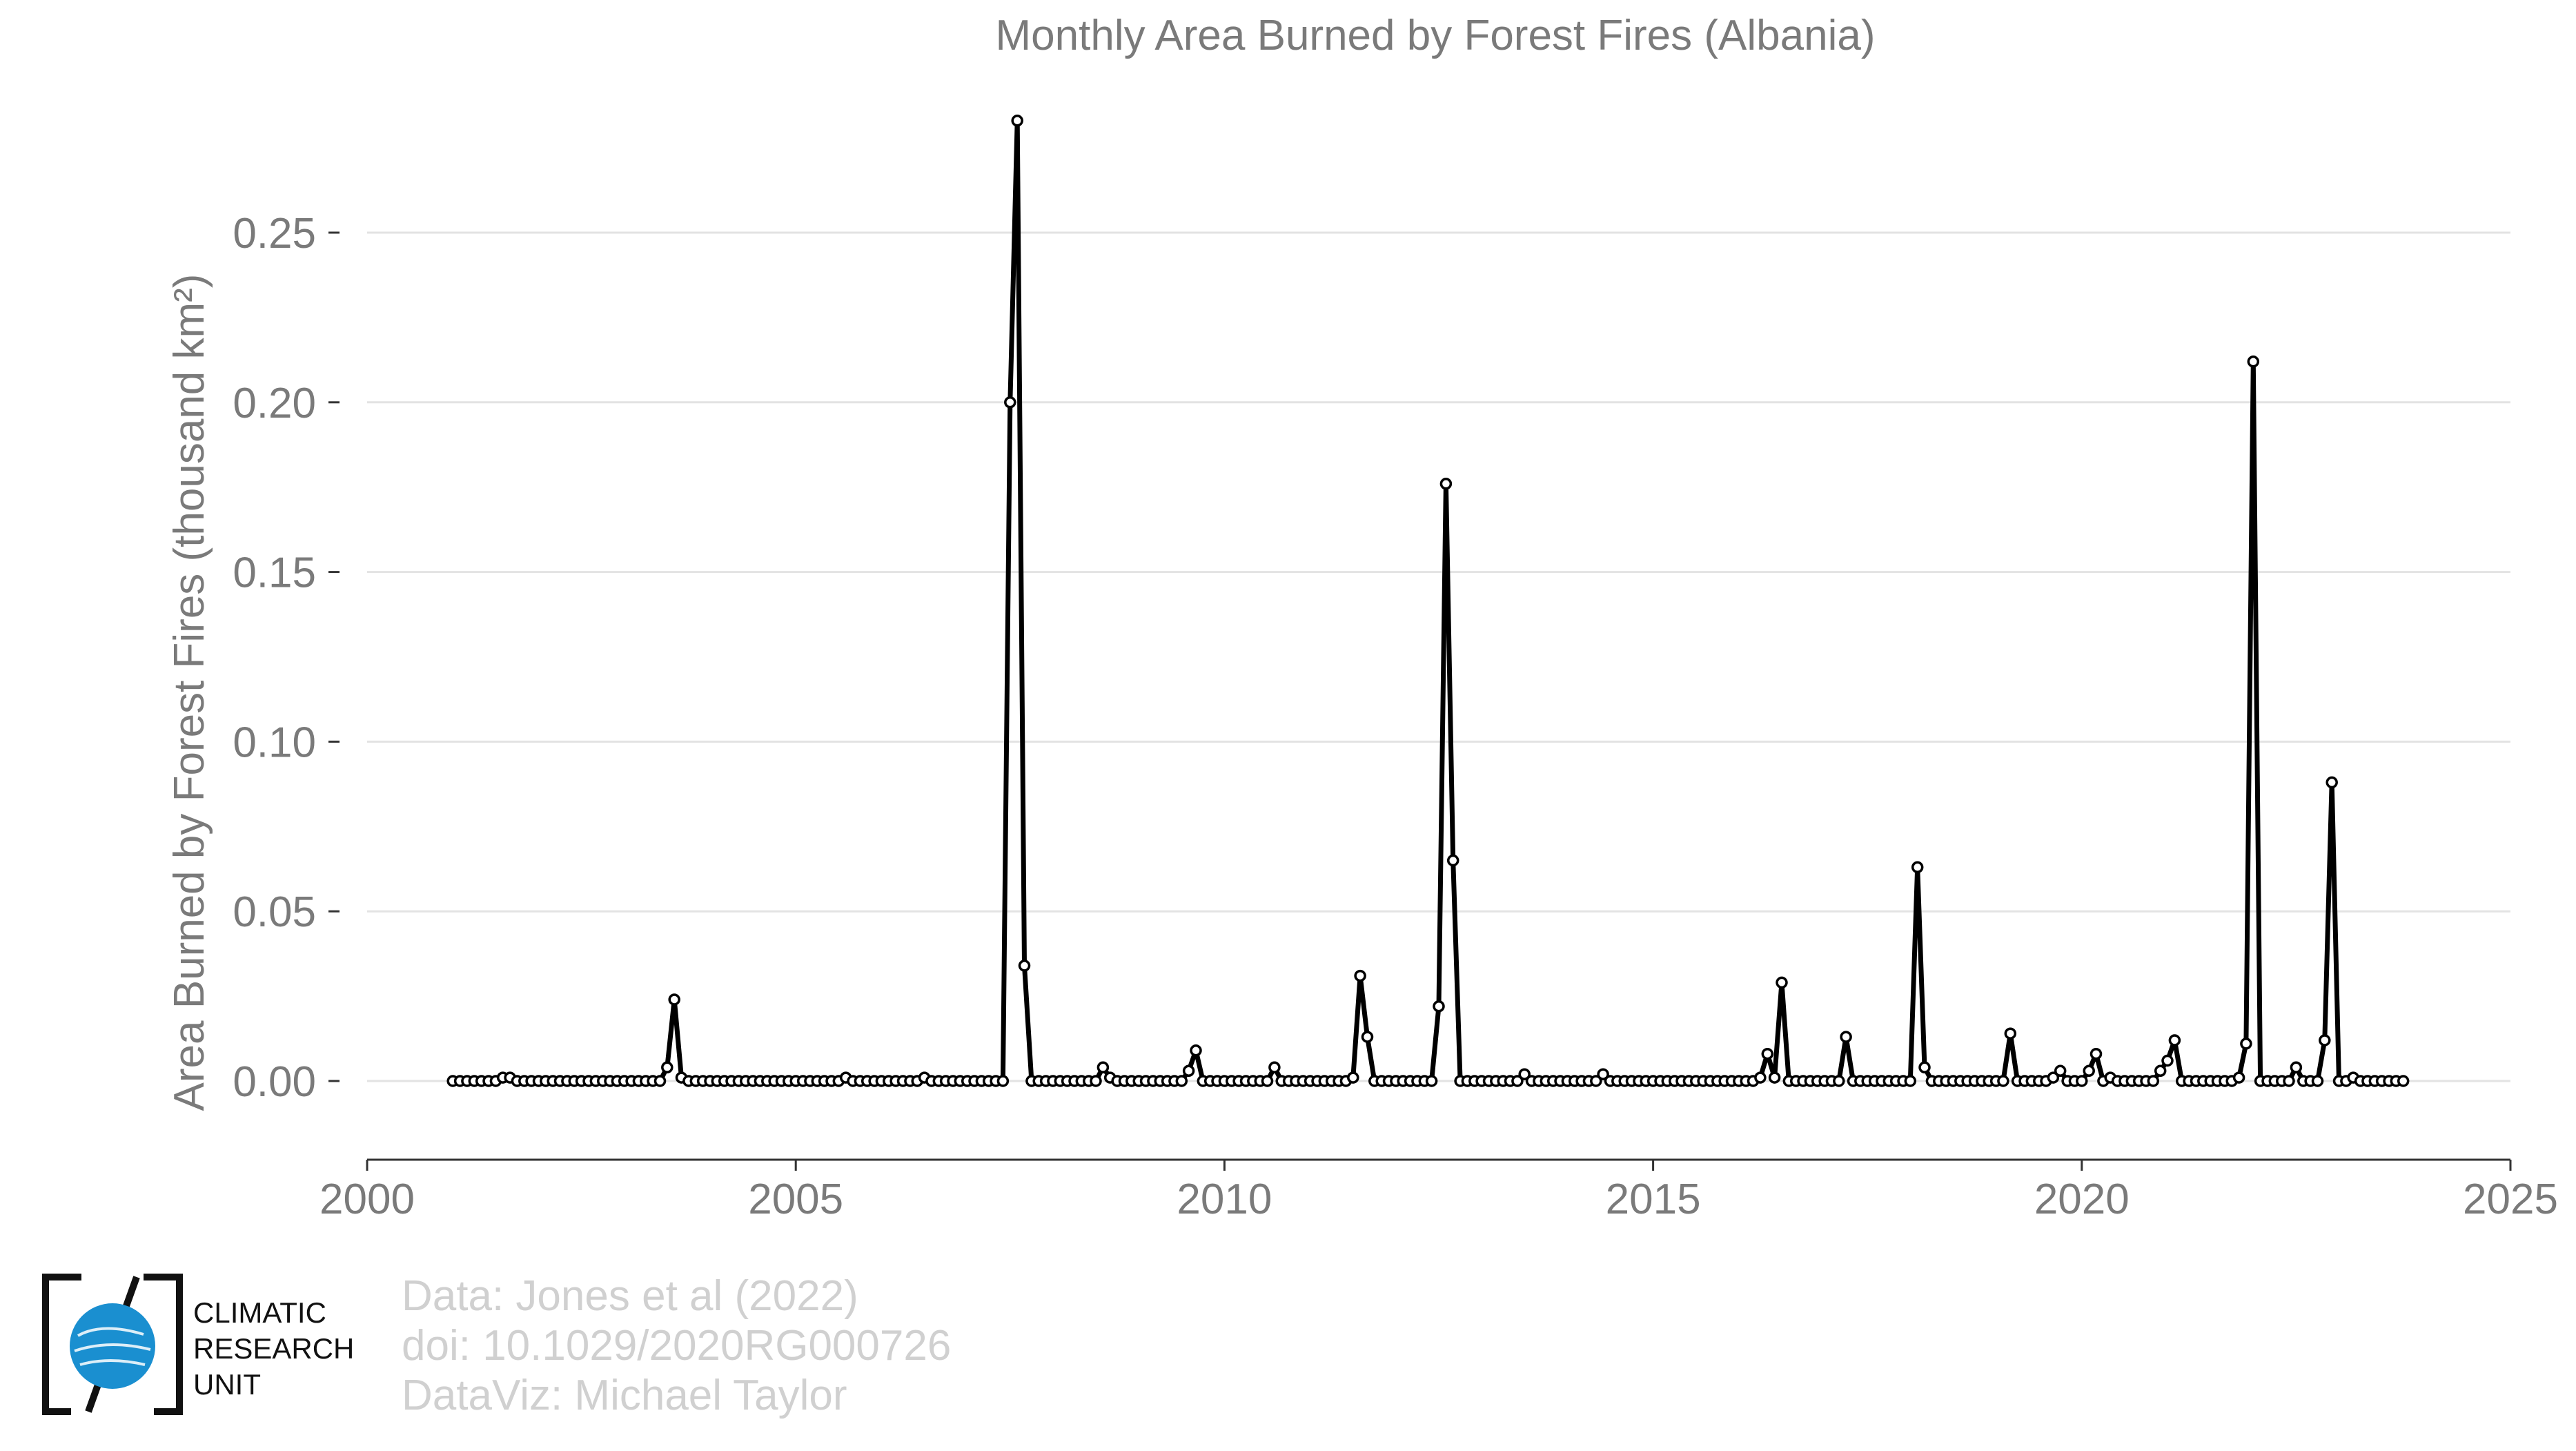 This screenshot has width=2576, height=1451. I want to click on logo-line-2: RESEARCH, so click(274, 1349).